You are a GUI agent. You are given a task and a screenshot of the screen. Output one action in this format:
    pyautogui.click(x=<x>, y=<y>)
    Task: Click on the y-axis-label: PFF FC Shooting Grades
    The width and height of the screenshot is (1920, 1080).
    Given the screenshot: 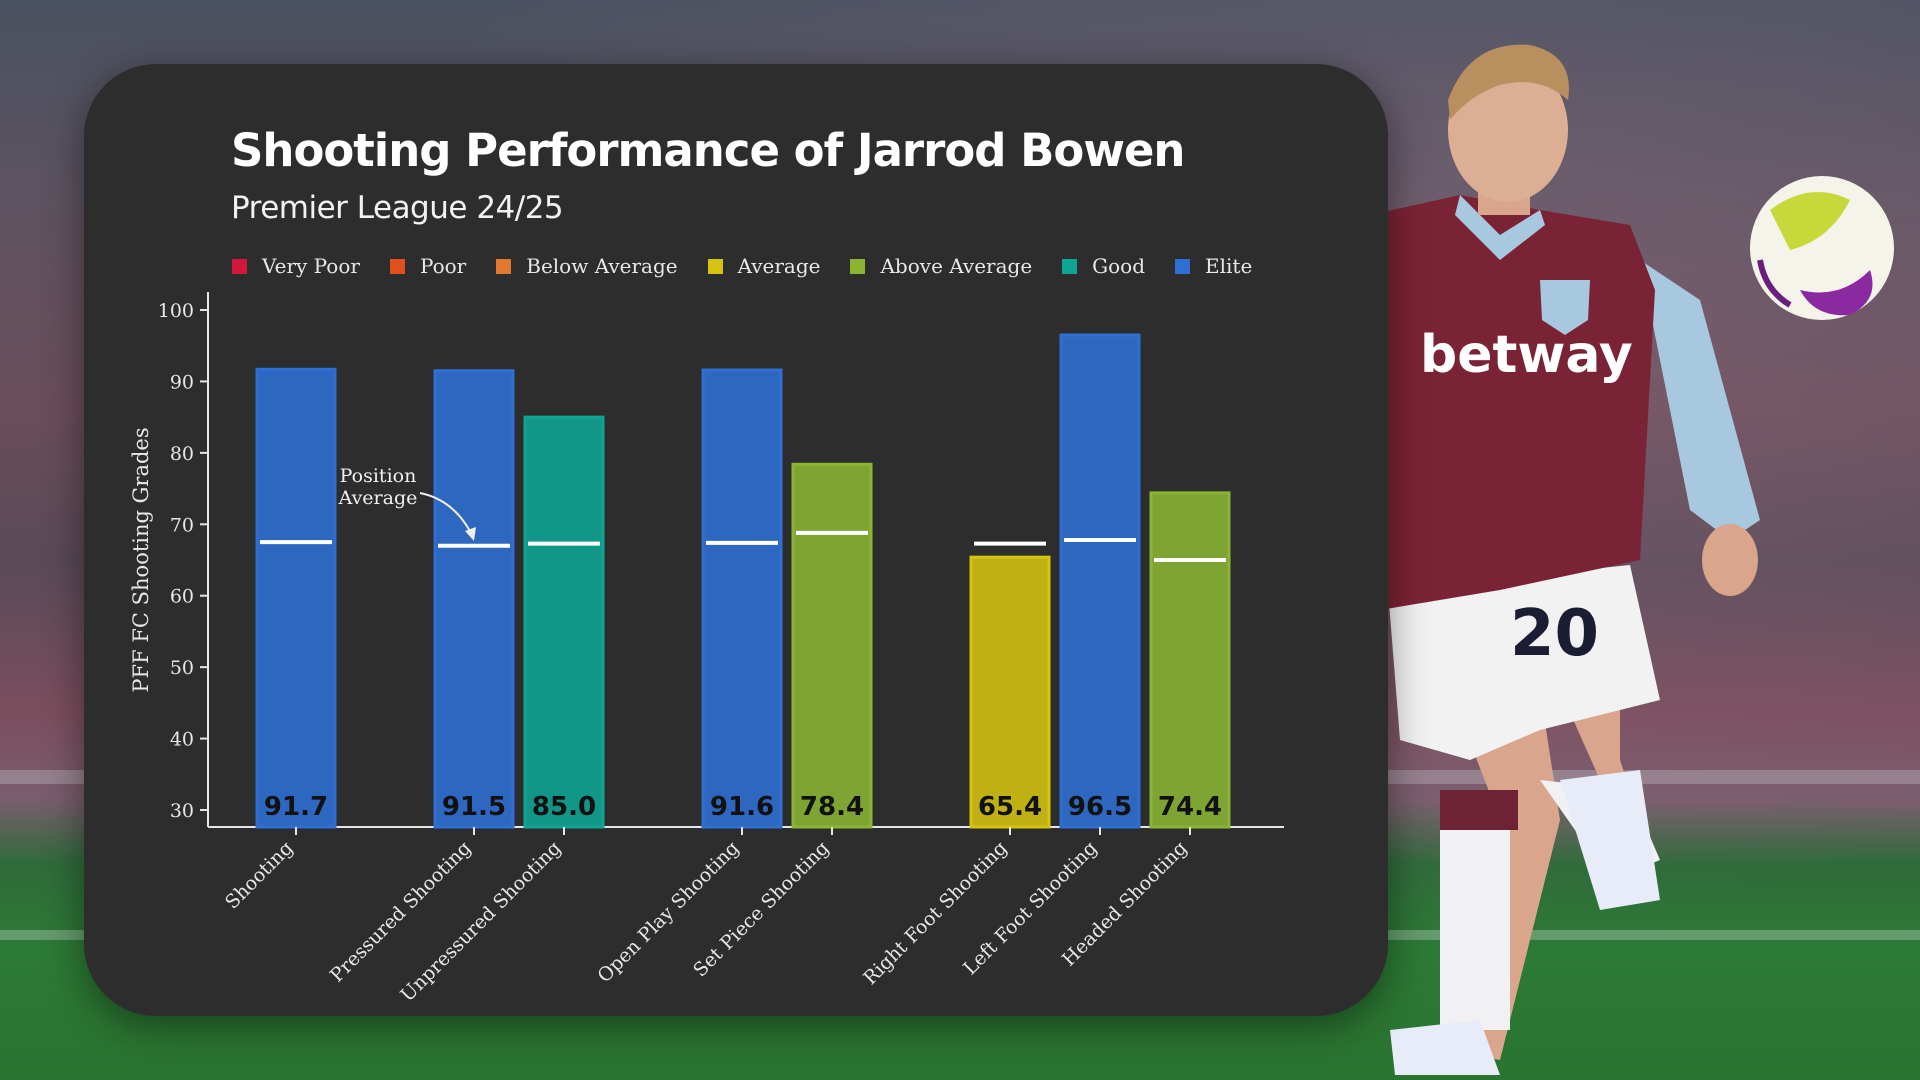 What is the action you would take?
    pyautogui.click(x=141, y=559)
    